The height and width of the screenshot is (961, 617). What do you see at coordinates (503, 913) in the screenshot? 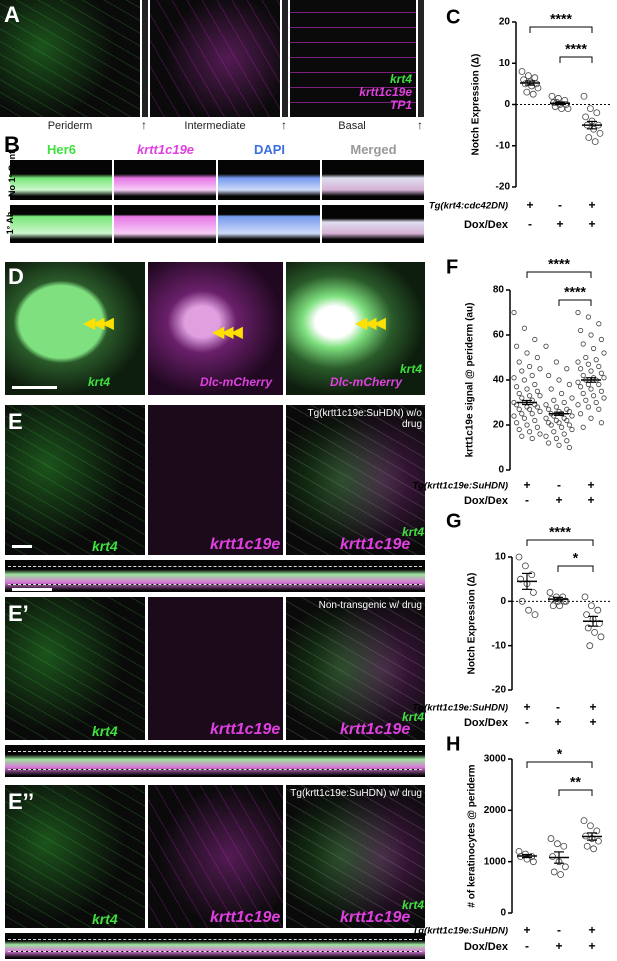
I see `y-tick-label: 0` at bounding box center [503, 913].